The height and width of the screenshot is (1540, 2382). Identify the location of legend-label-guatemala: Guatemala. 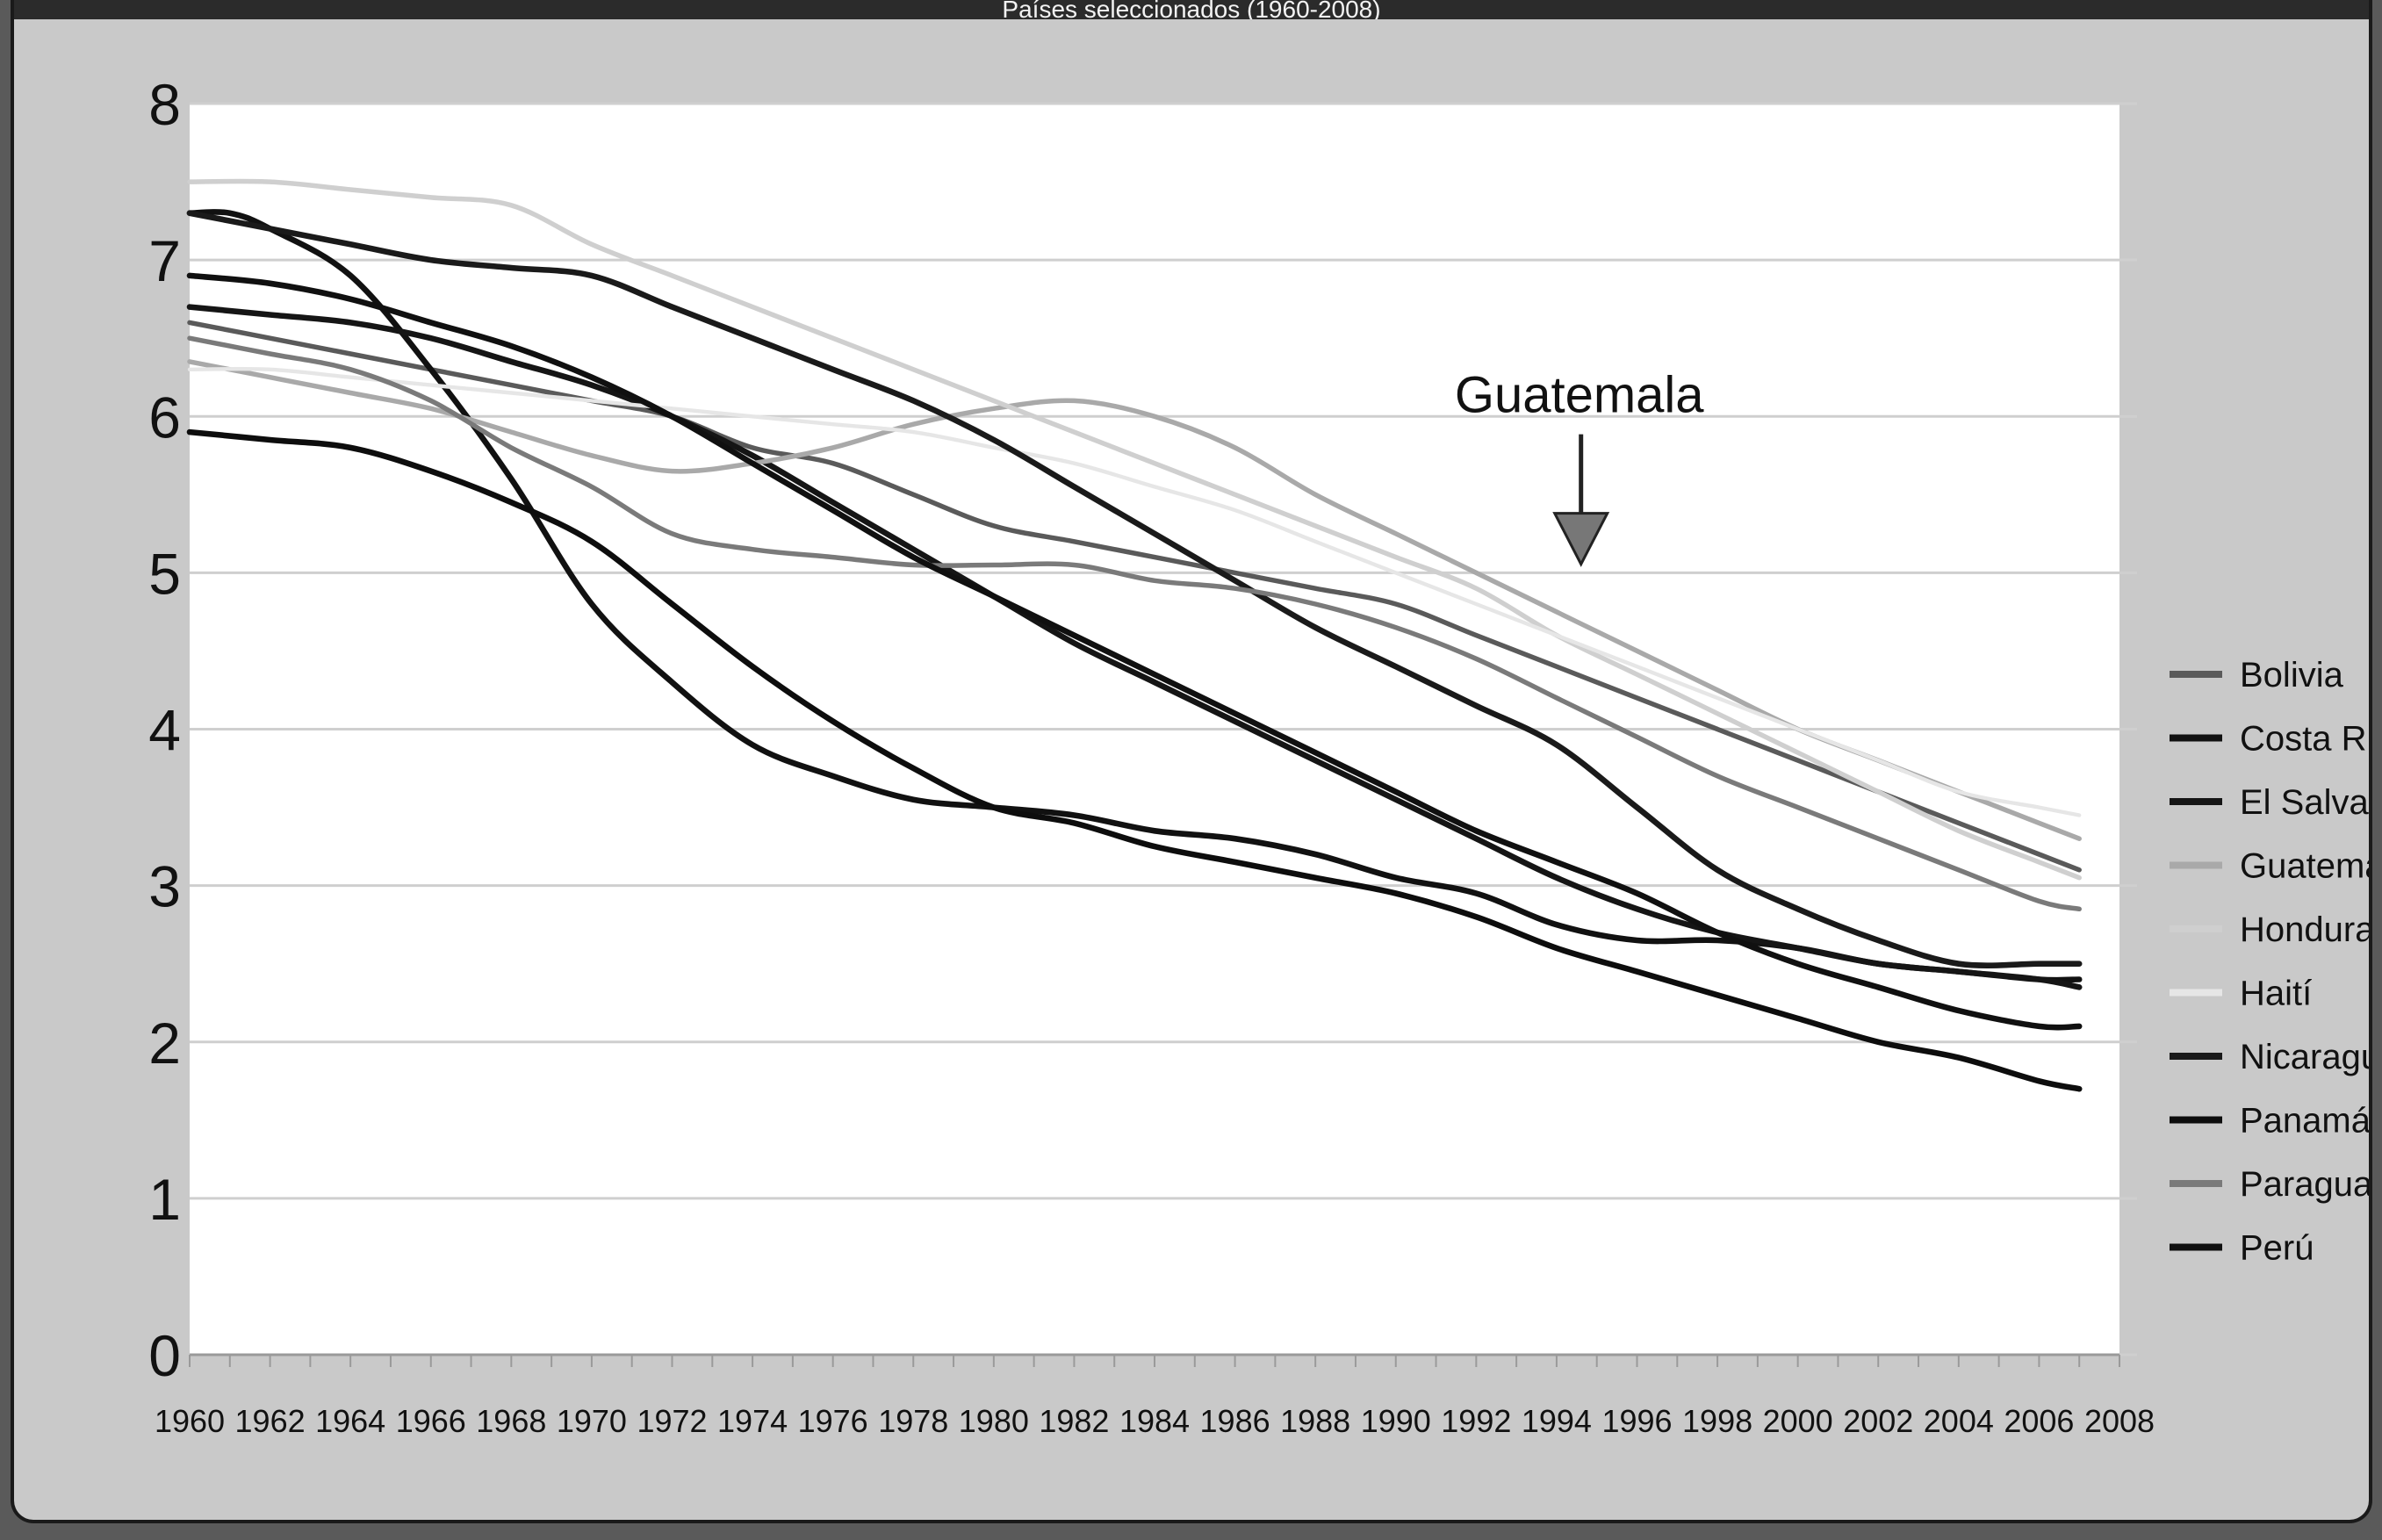
(2306, 866).